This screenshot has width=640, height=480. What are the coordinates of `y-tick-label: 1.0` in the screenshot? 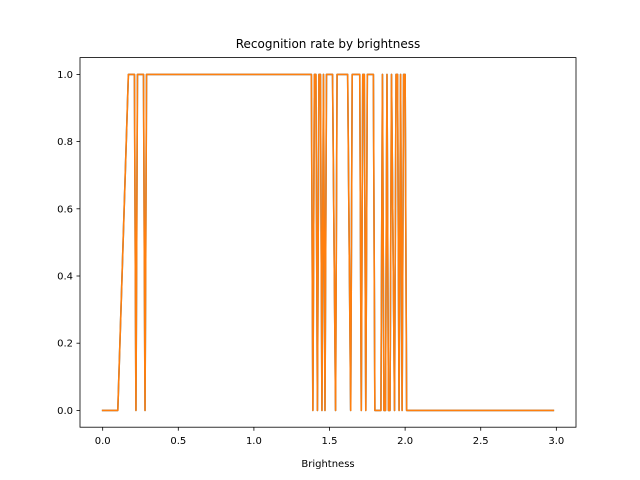 It's located at (65, 75).